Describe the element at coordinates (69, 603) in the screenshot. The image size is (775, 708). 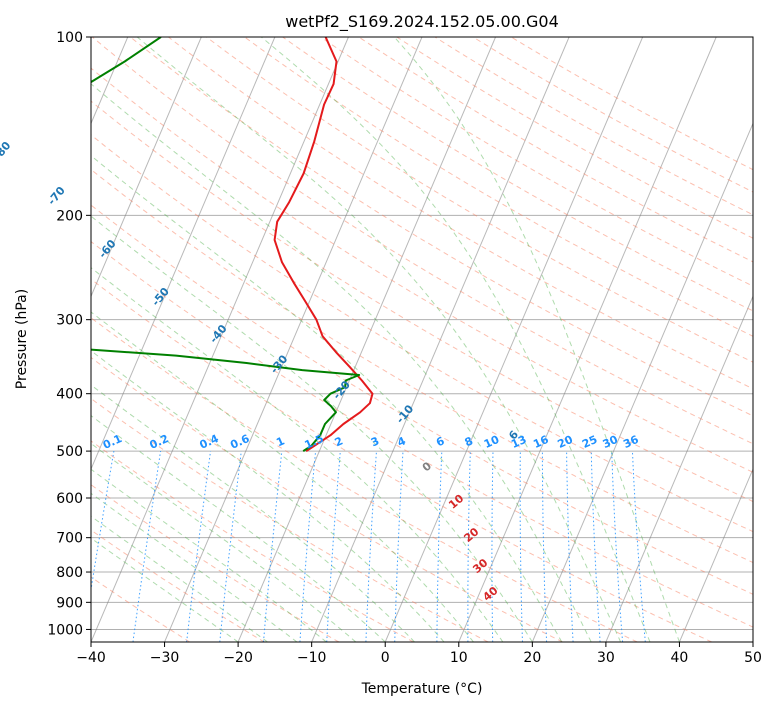
I see `y-tick-label: 900` at that location.